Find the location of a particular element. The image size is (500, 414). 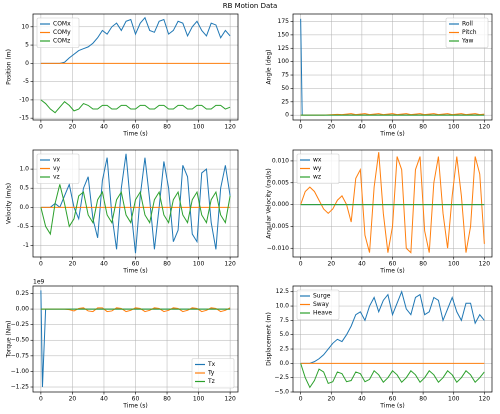

y-axis-label: Torque (Nm) is located at coordinates (9, 340).